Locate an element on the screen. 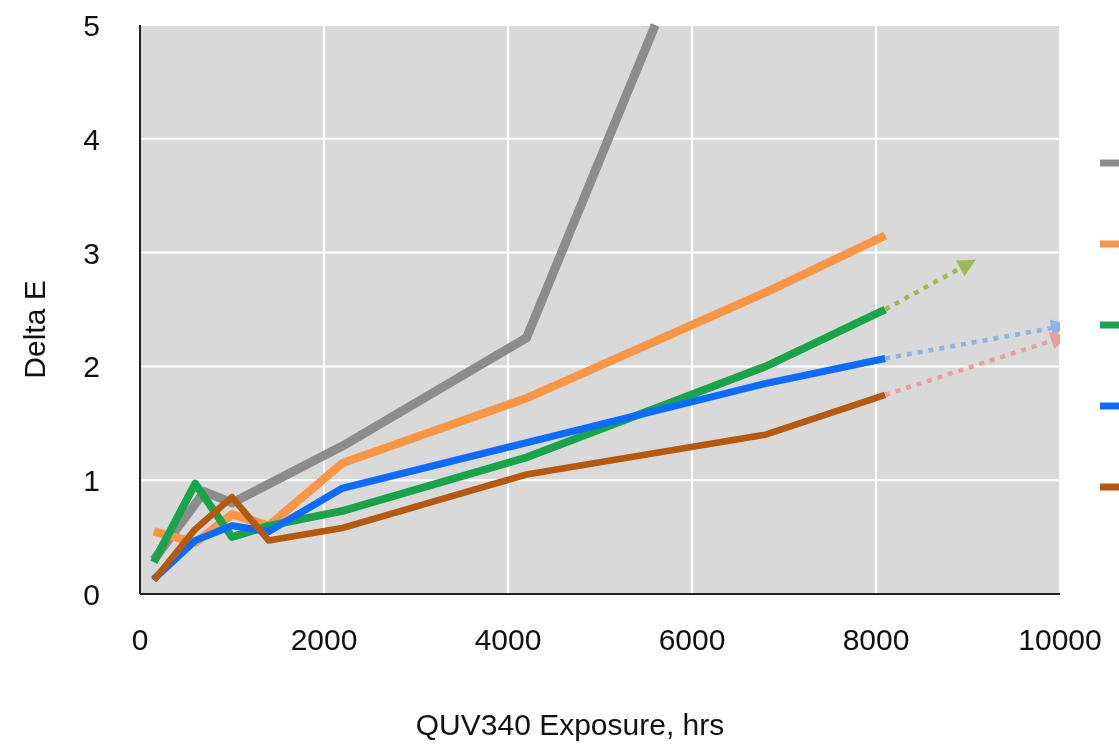 This screenshot has width=1119, height=747. x-tick-label: 2000 is located at coordinates (324, 639).